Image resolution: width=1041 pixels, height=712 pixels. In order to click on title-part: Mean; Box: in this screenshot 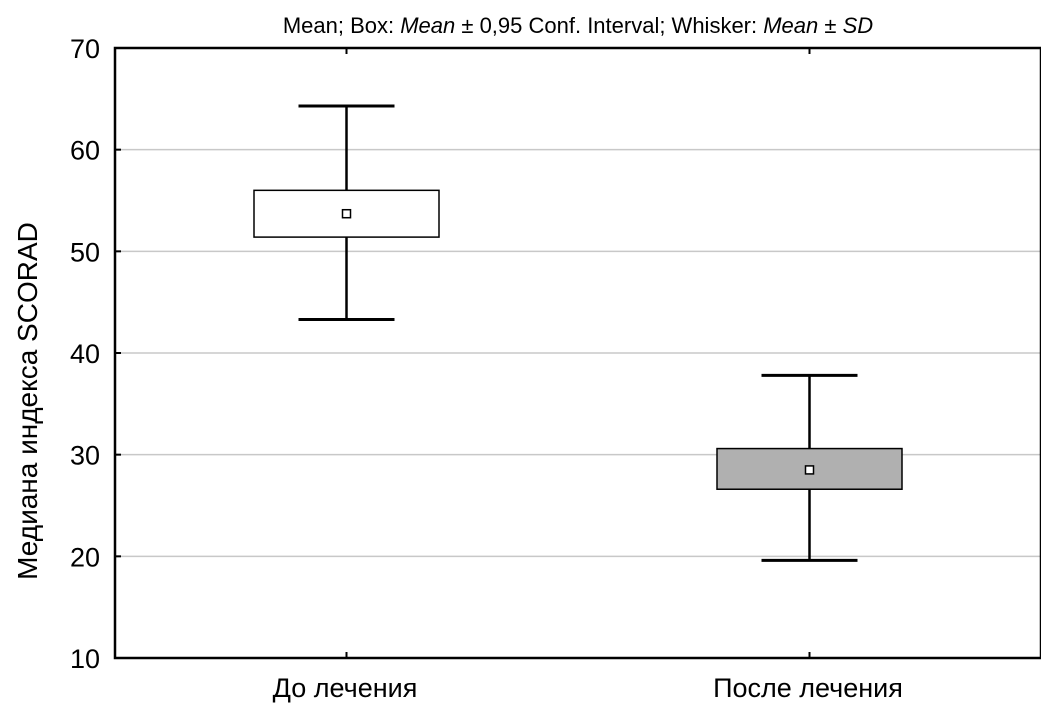, I will do `click(341, 25)`.